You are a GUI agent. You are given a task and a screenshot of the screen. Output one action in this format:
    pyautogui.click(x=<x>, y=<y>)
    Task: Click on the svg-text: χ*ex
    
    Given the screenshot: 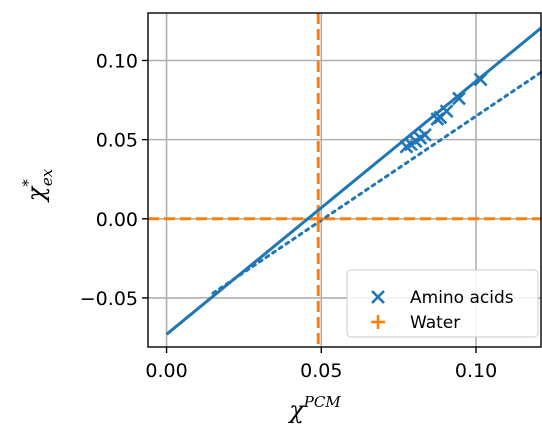 What is the action you would take?
    pyautogui.click(x=37, y=185)
    